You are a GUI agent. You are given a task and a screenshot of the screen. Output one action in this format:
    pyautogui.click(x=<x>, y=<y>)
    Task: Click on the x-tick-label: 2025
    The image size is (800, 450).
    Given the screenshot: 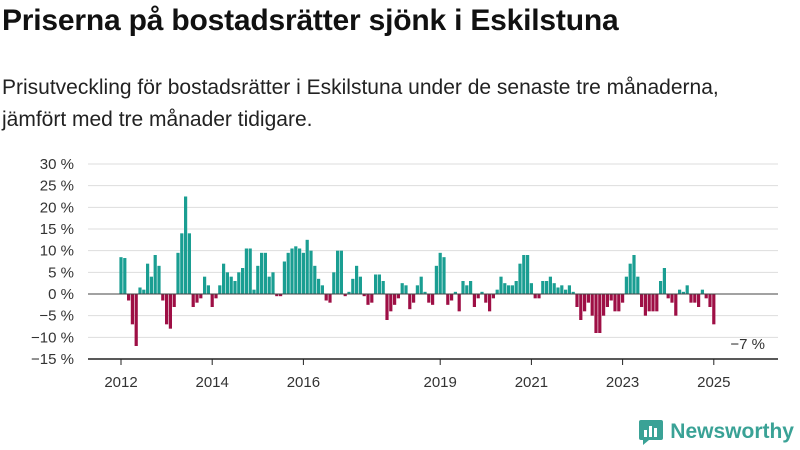 What is the action you would take?
    pyautogui.click(x=713, y=382)
    